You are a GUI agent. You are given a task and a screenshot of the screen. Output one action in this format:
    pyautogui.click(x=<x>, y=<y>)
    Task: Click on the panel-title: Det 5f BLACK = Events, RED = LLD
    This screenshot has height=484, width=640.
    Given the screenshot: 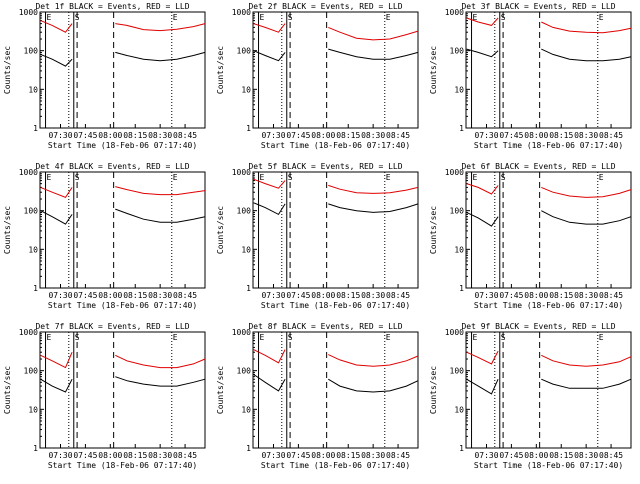 What is the action you would take?
    pyautogui.click(x=325, y=166)
    